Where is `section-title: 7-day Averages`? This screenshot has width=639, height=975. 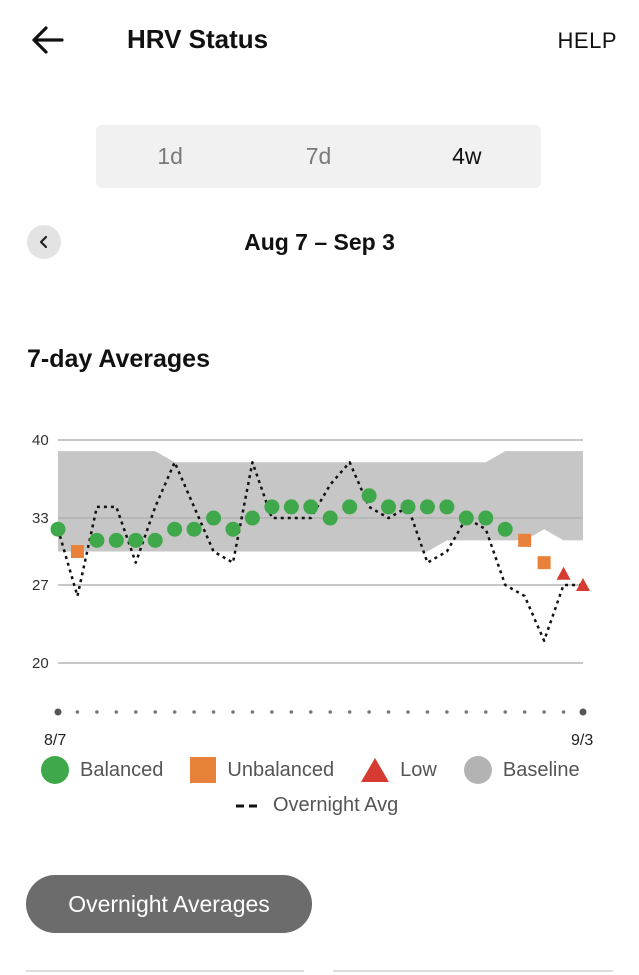
section-title: 7-day Averages is located at coordinates (118, 359).